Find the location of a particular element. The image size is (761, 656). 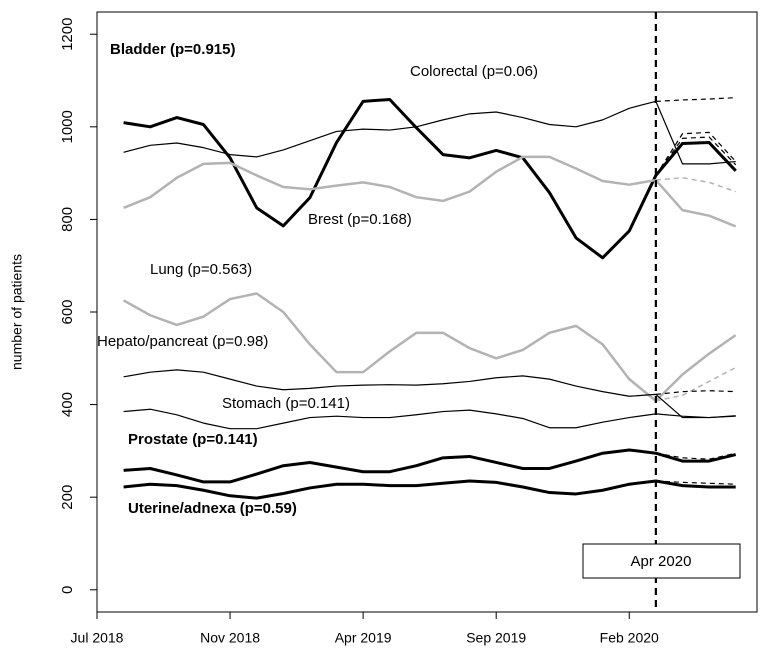

series-label: Prostate (p=0.141) is located at coordinates (193, 439).